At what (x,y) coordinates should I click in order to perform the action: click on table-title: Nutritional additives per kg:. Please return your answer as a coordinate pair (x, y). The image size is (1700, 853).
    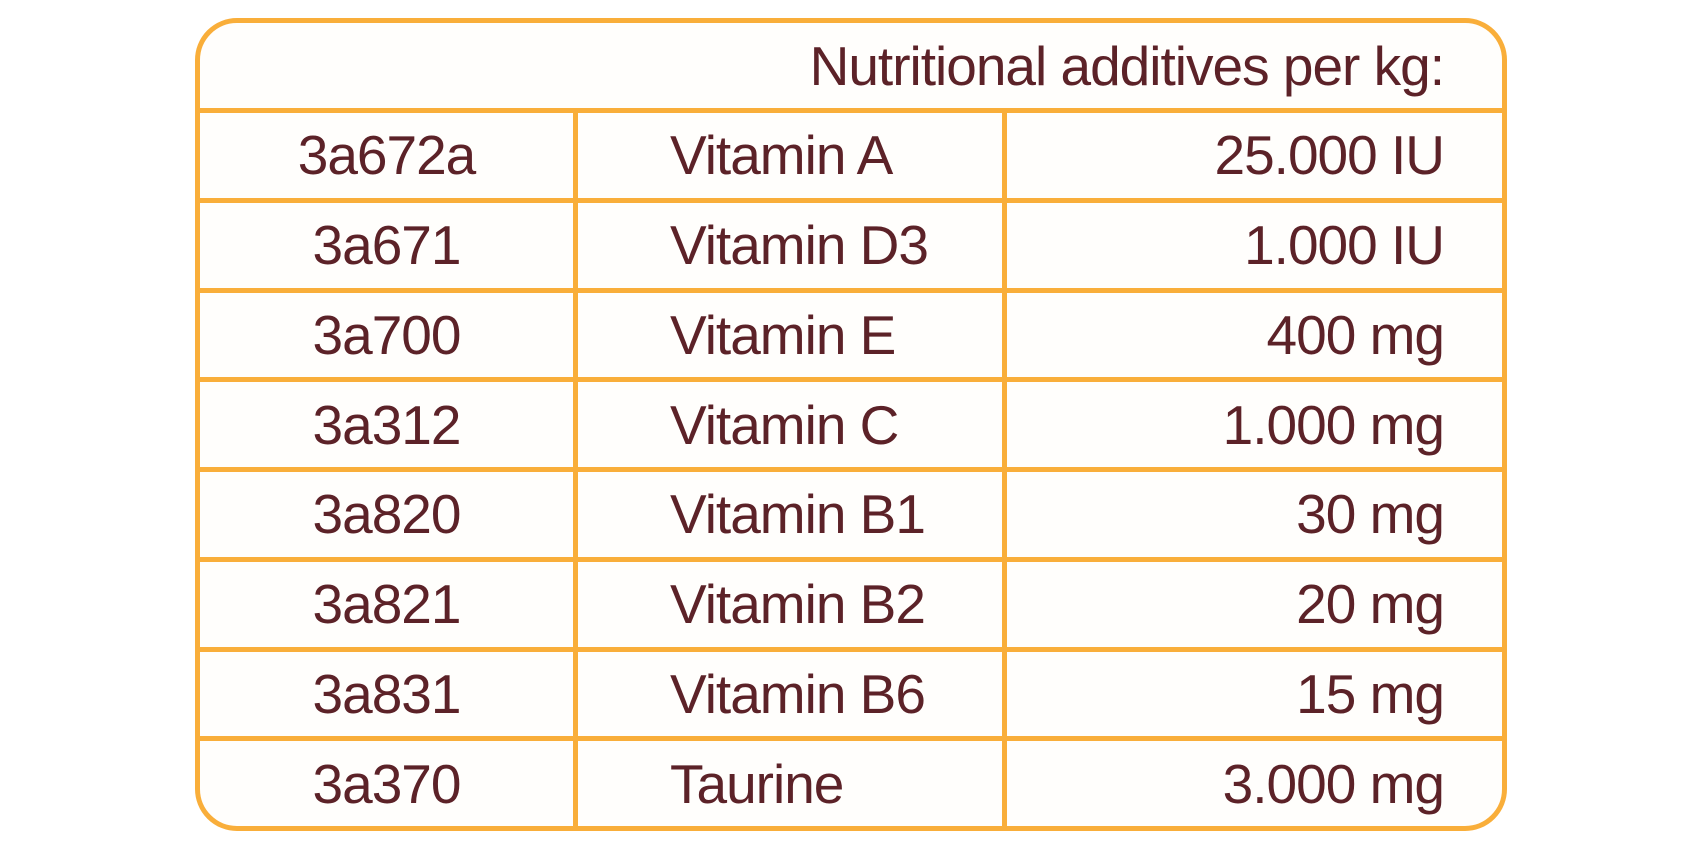
    Looking at the image, I should click on (1127, 65).